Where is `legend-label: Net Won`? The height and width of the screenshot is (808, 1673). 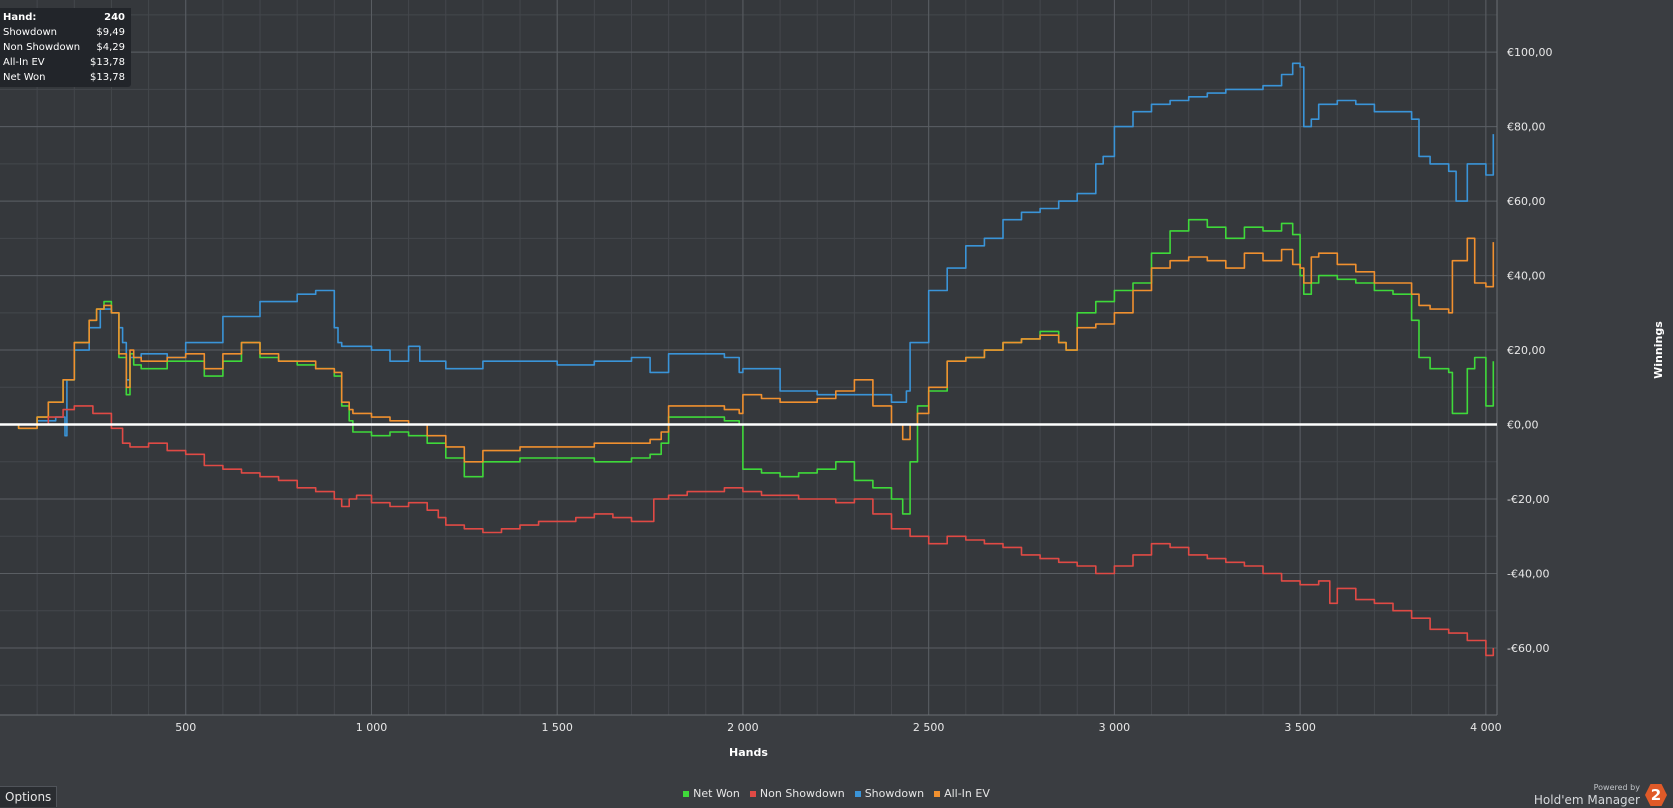
legend-label: Net Won is located at coordinates (716, 793).